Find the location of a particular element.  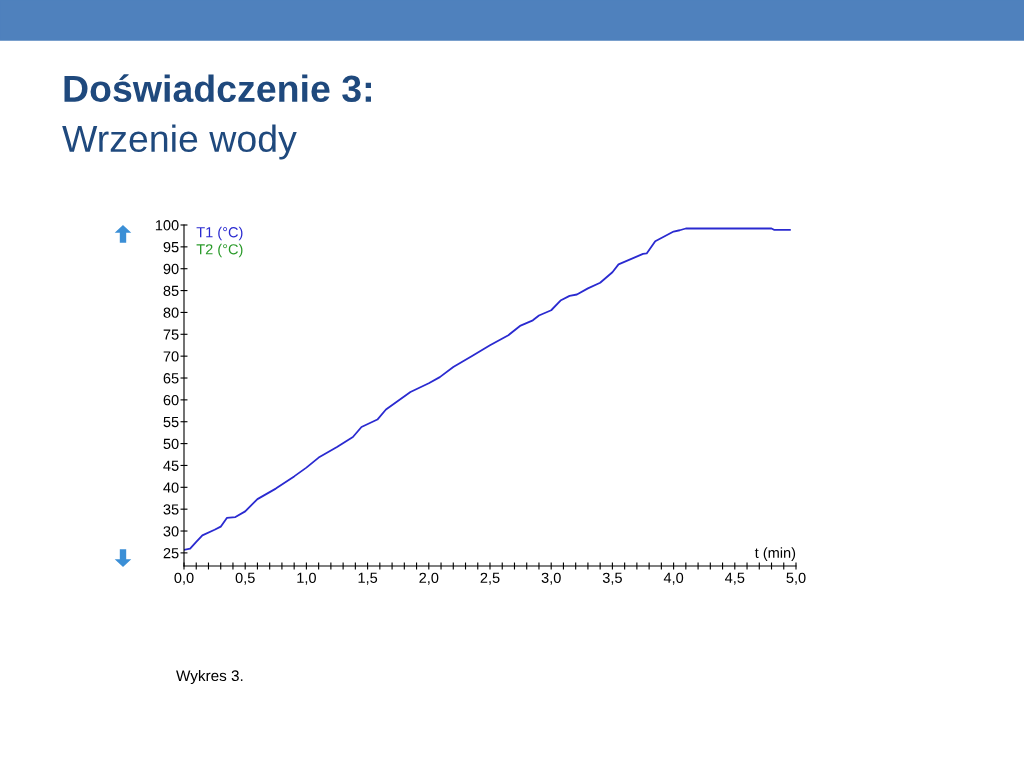

y-tick-label: 60 is located at coordinates (171, 400).